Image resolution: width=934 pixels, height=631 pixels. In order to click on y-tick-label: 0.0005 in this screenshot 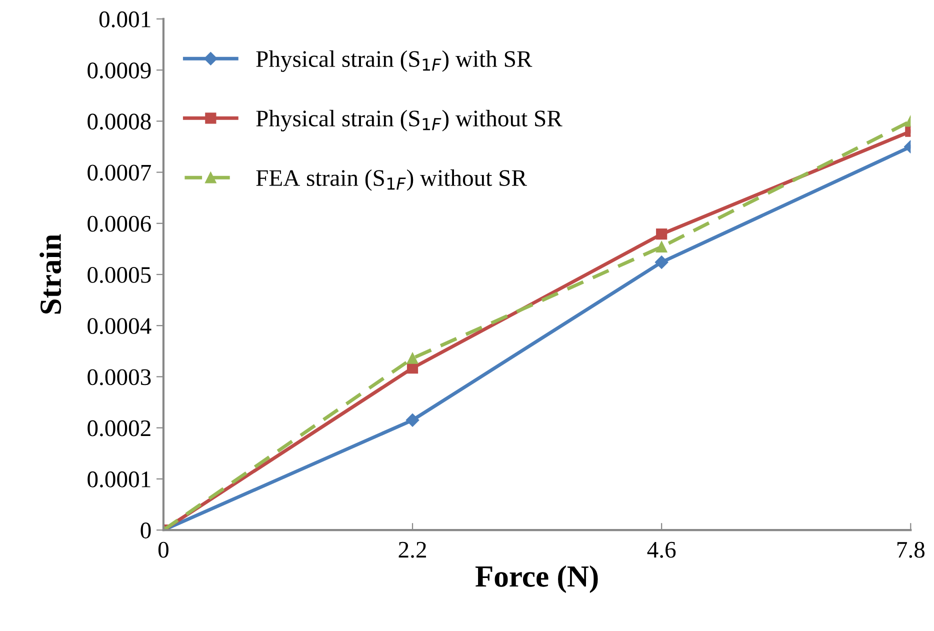, I will do `click(119, 275)`.